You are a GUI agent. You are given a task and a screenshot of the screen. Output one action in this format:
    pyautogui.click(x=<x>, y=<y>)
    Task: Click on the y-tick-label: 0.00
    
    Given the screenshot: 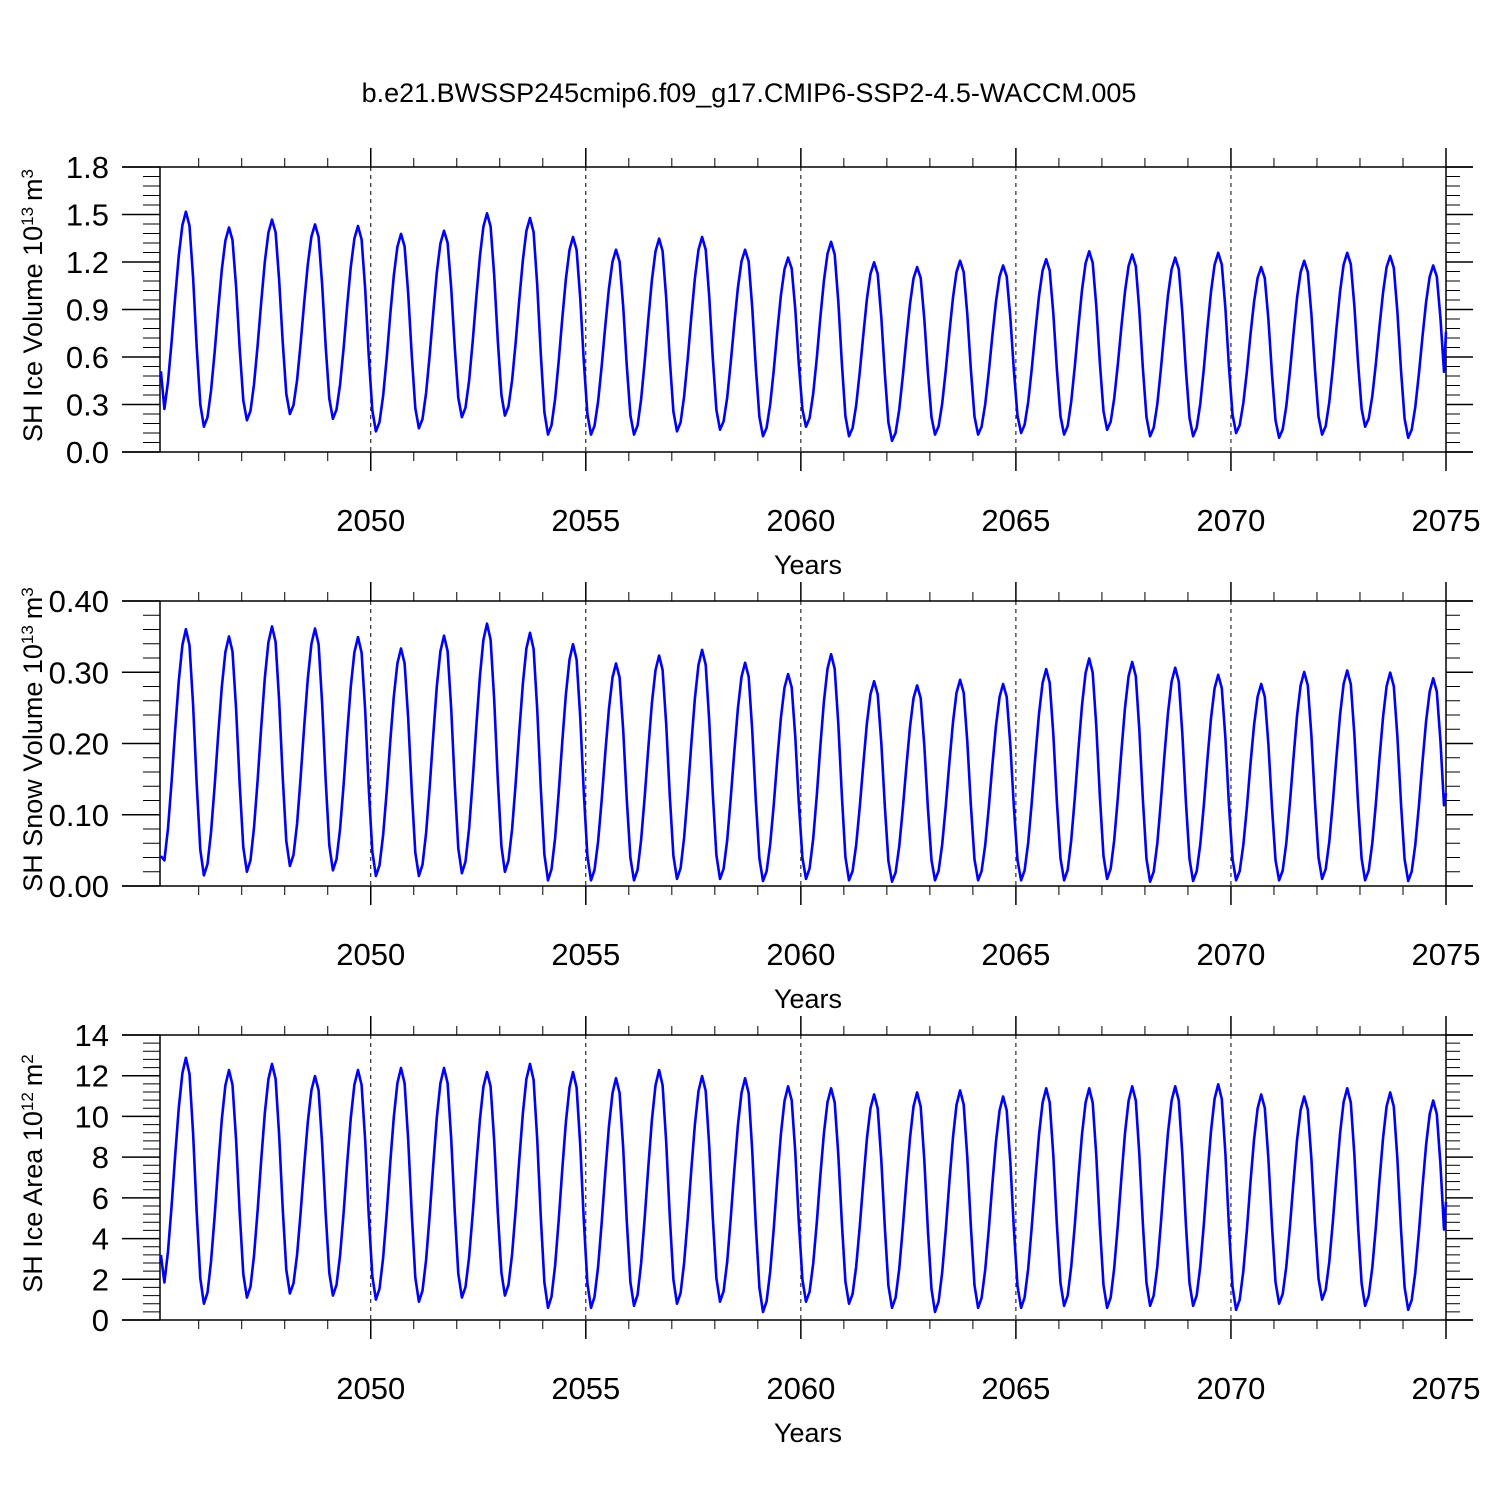 What is the action you would take?
    pyautogui.click(x=79, y=886)
    